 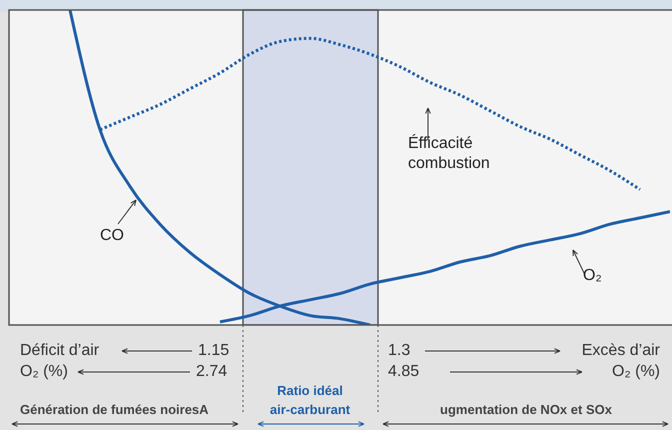 I want to click on text: 1.15, so click(x=214, y=350).